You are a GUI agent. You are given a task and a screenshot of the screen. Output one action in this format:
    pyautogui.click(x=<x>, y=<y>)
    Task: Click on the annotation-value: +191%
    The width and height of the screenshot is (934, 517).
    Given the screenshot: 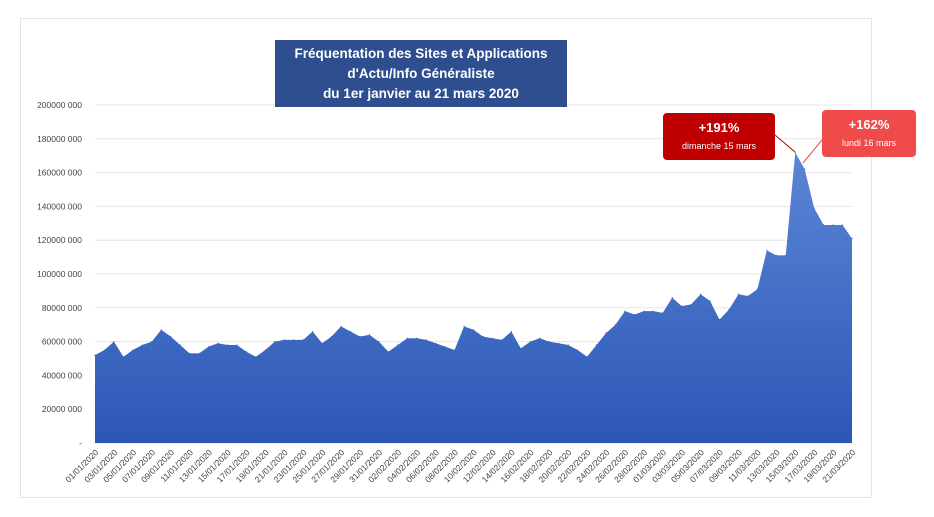 What is the action you would take?
    pyautogui.click(x=719, y=127)
    